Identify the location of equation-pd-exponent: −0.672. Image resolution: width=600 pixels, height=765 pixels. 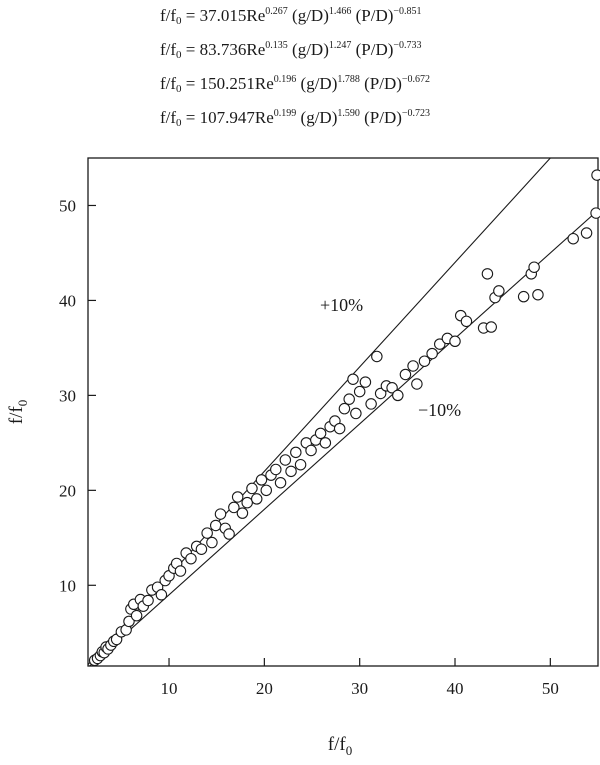
(416, 79).